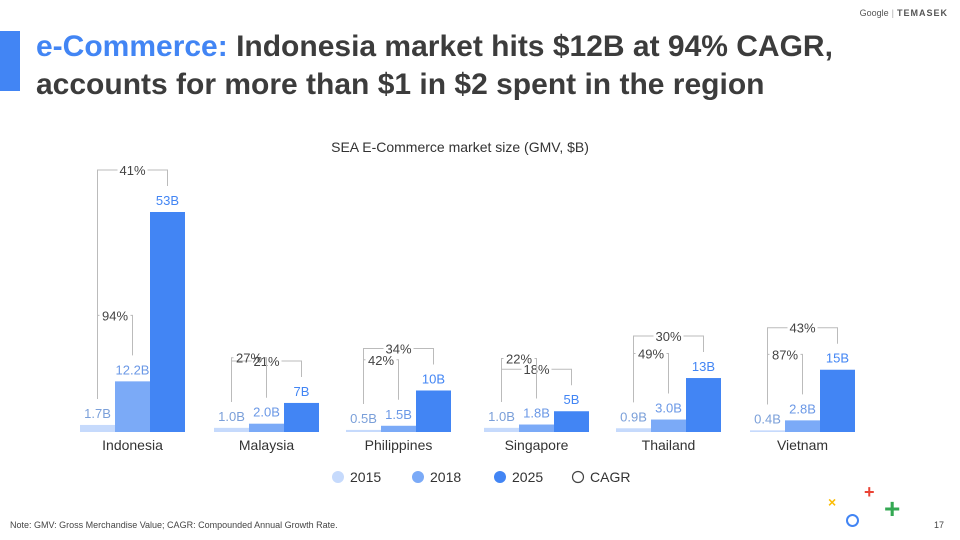 The width and height of the screenshot is (960, 540). I want to click on cagr-label-2018: 94%, so click(115, 315).